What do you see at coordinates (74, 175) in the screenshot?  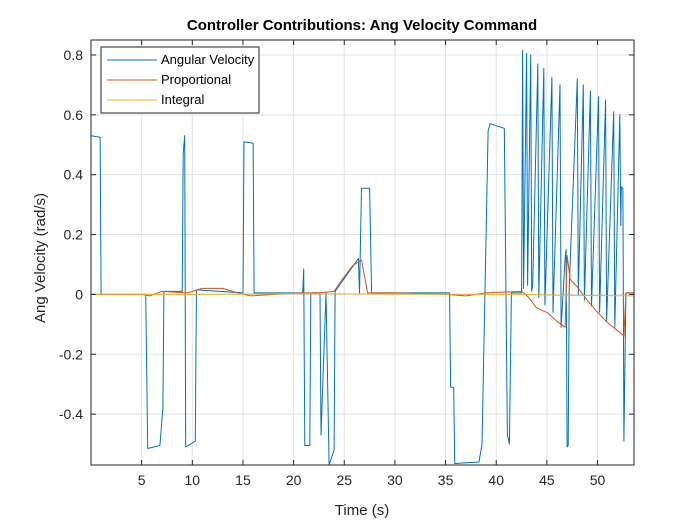 I see `y-tick-label: 0.4` at bounding box center [74, 175].